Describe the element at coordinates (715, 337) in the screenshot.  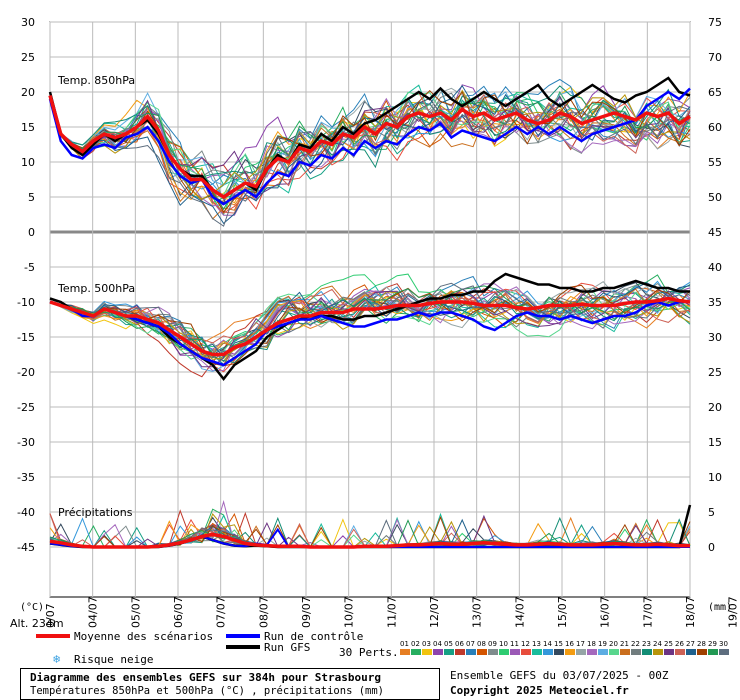
I see `right-tick-label: 30` at that location.